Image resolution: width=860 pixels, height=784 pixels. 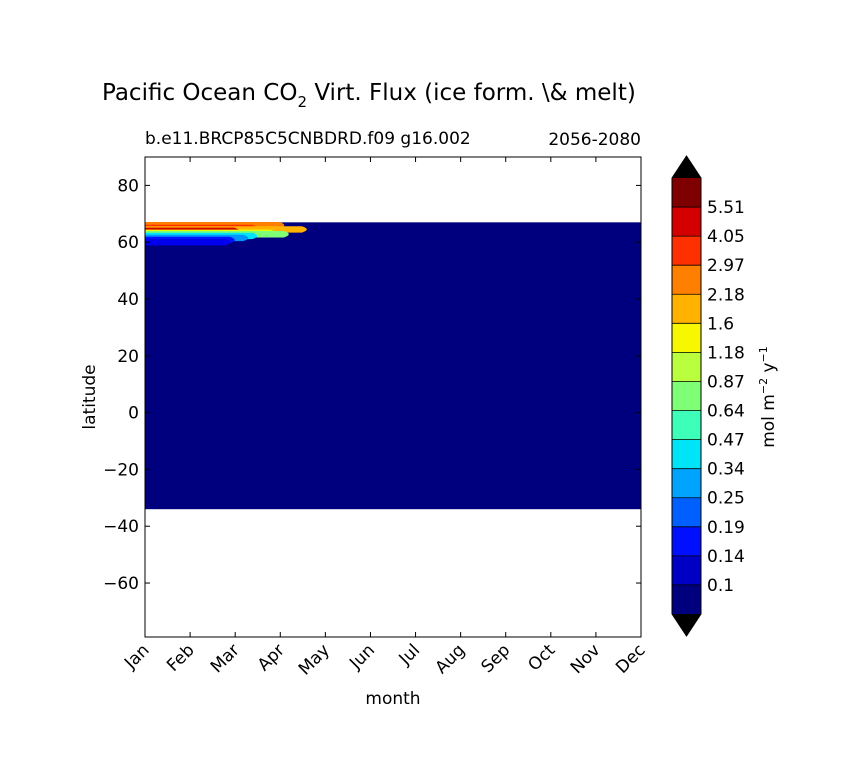 What do you see at coordinates (768, 397) in the screenshot?
I see `colorbar-label: mol m−2 y−1` at bounding box center [768, 397].